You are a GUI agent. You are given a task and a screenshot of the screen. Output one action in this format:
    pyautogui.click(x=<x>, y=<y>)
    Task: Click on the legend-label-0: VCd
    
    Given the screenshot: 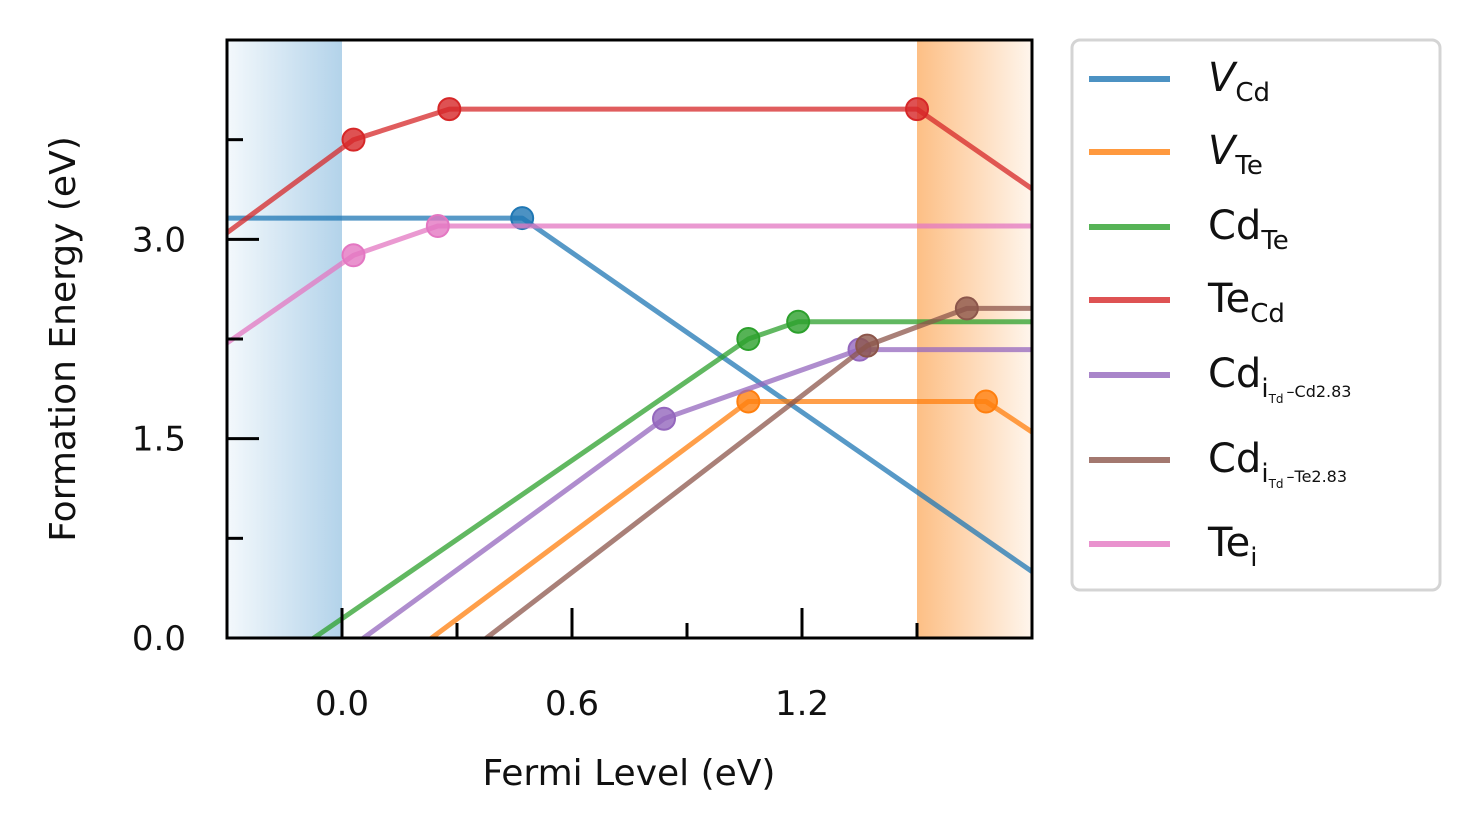 What is the action you would take?
    pyautogui.click(x=1239, y=81)
    